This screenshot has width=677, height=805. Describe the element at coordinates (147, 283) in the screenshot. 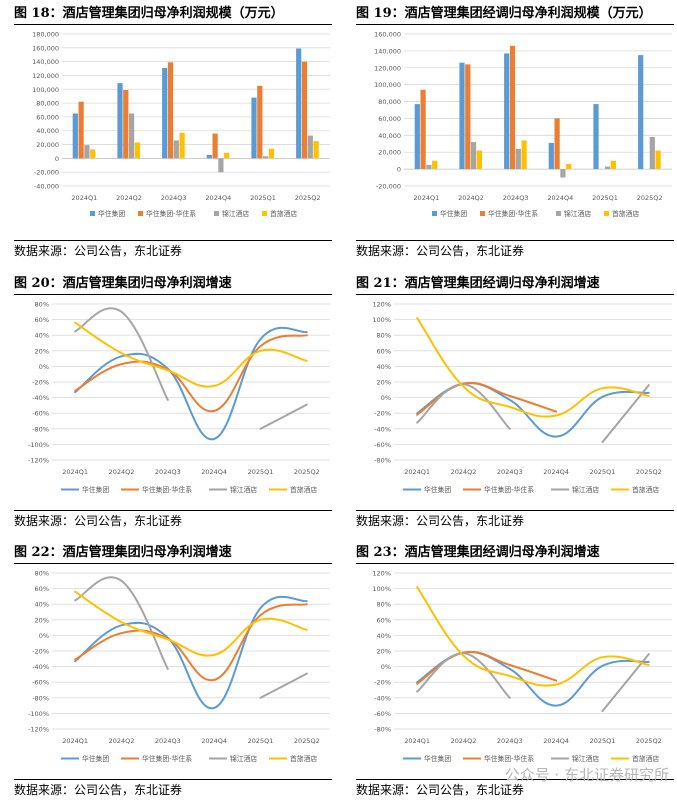

I see `figure-20-caption: 酒店管理集团归母净利润增速` at that location.